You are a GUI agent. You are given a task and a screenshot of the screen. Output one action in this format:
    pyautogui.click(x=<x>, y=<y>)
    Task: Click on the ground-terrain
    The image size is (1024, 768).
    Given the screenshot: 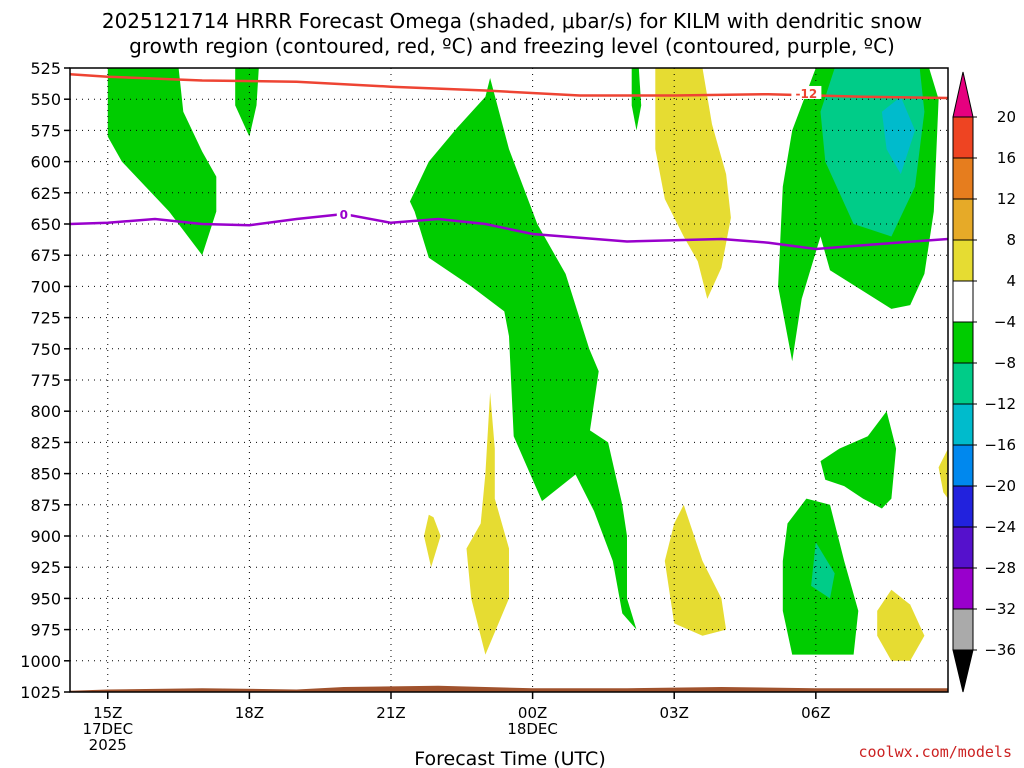 What is the action you would take?
    pyautogui.click(x=509, y=688)
    